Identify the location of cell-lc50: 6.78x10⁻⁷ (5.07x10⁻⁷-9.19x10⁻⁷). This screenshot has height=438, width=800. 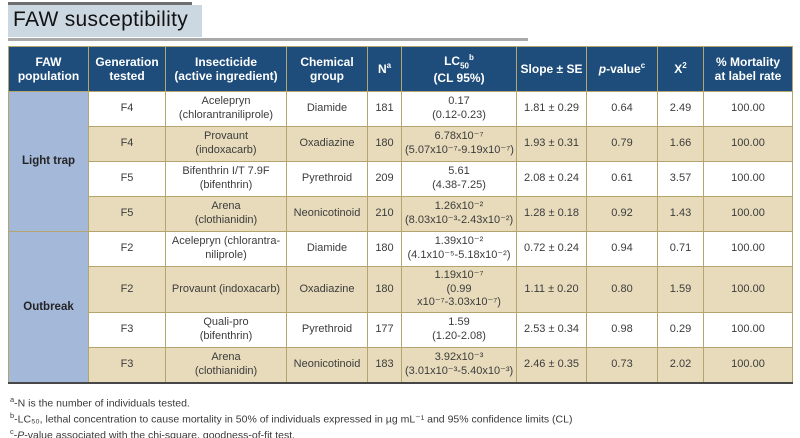
(459, 143).